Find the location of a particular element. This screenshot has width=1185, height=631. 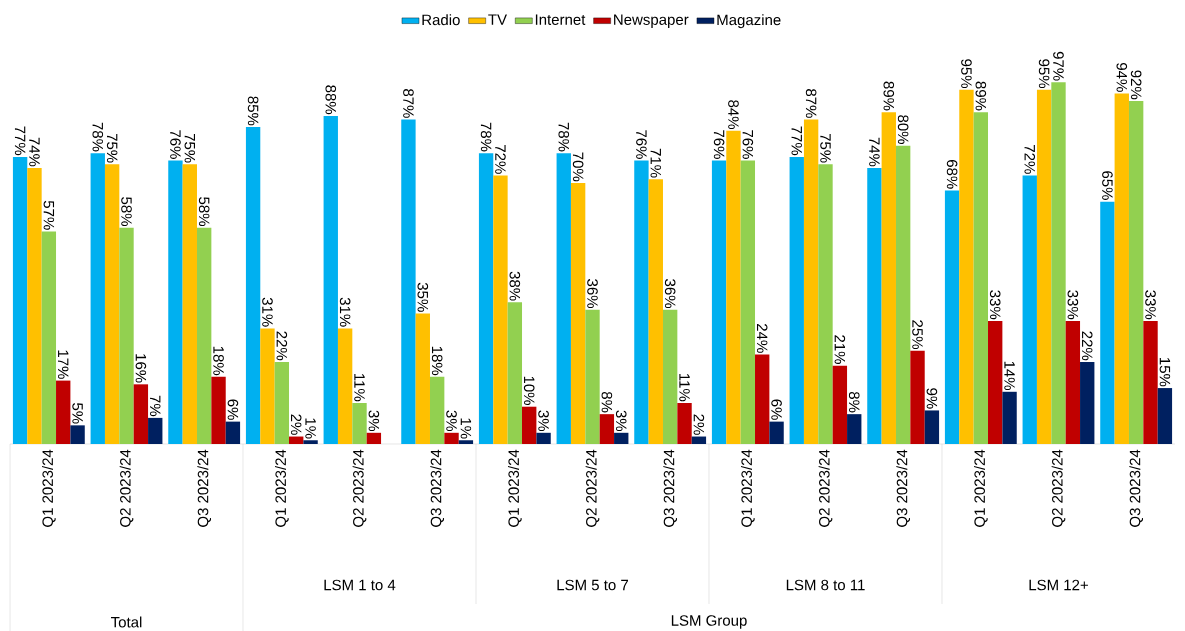

data-label: 95% is located at coordinates (1044, 74).